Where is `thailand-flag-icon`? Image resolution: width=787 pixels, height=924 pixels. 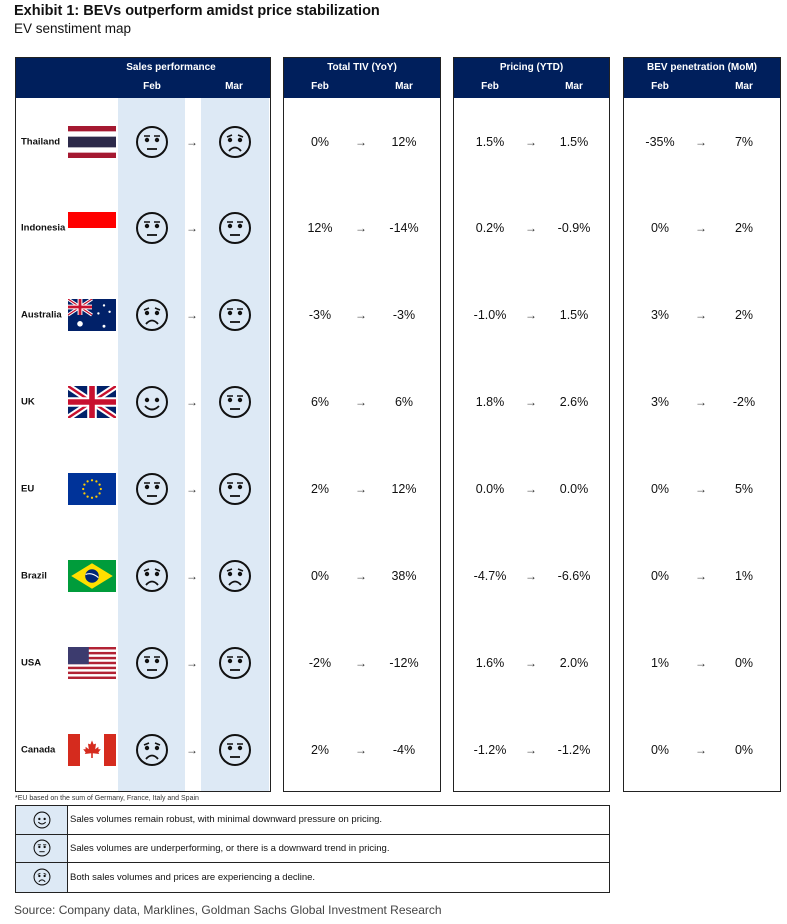 thailand-flag-icon is located at coordinates (92, 141).